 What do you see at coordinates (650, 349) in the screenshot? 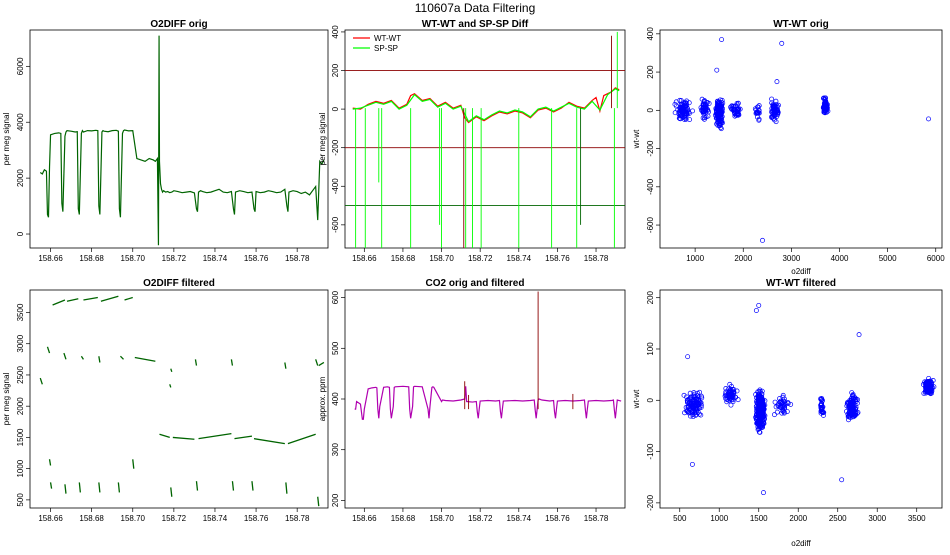
I see `y-tick-label: 100` at bounding box center [650, 349].